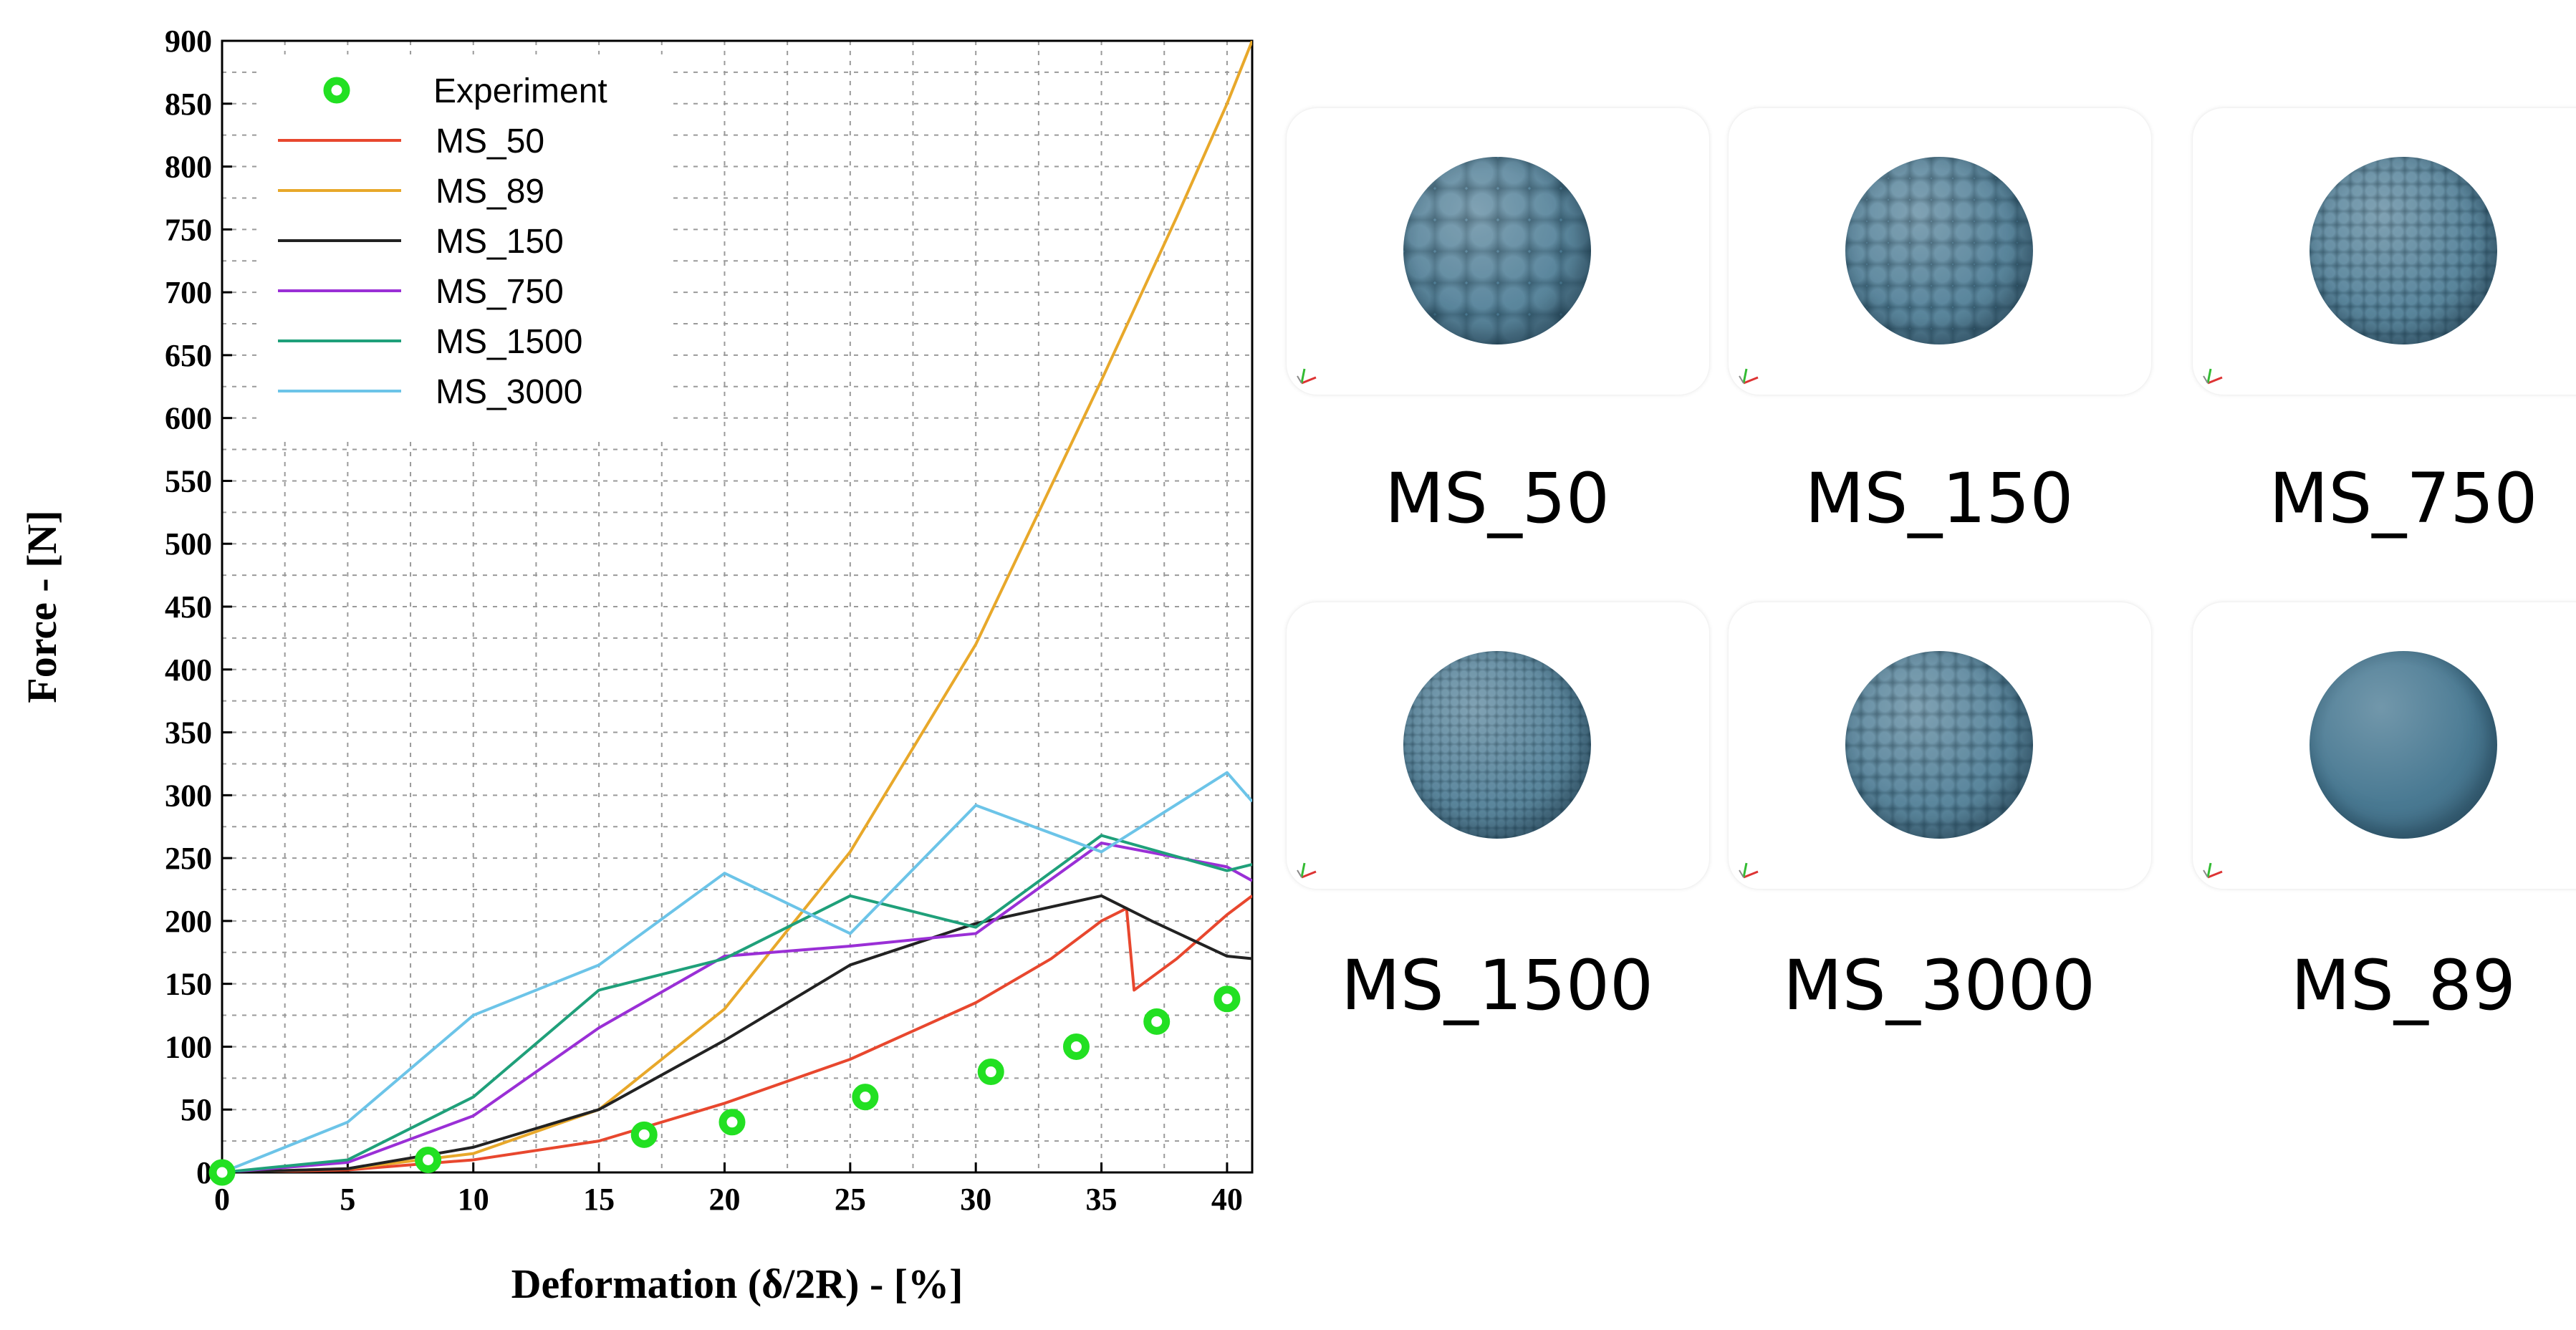 The width and height of the screenshot is (2576, 1330). Describe the element at coordinates (509, 392) in the screenshot. I see `legend-label: MS_3000` at that location.